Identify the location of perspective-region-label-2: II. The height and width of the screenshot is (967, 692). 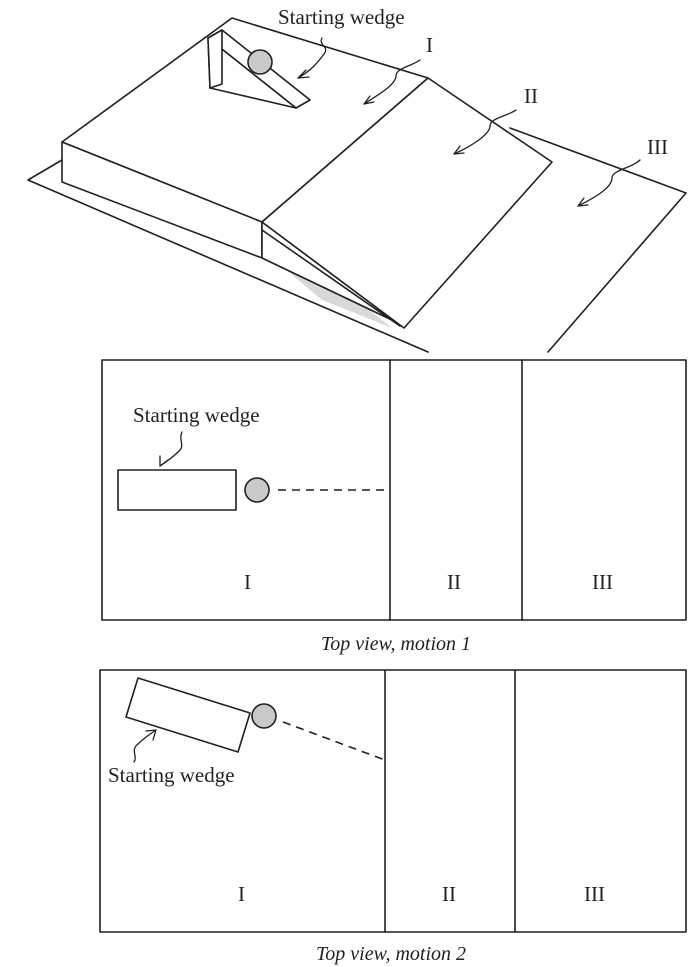
(531, 96).